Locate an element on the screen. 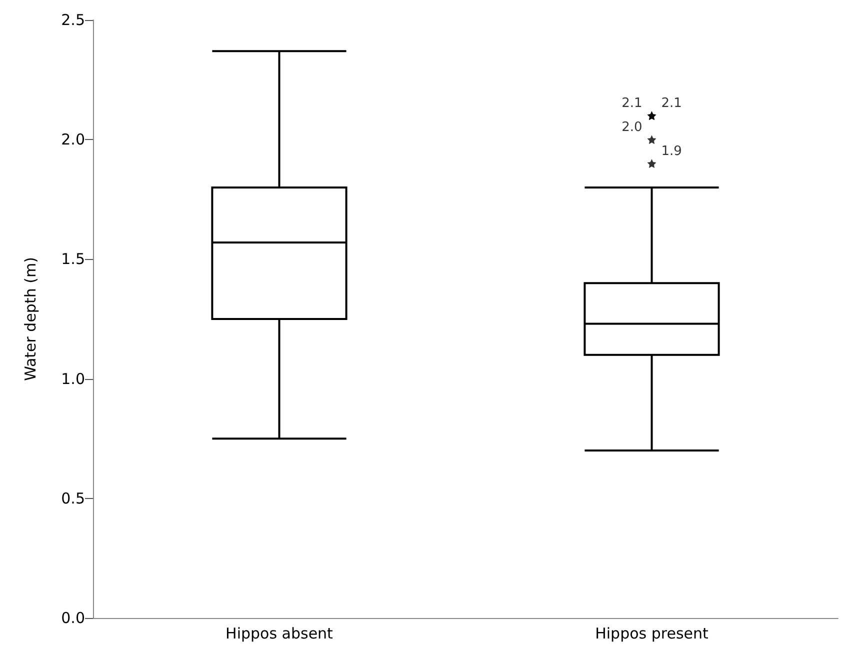 The width and height of the screenshot is (856, 666). data-label: 1.9 is located at coordinates (671, 152).